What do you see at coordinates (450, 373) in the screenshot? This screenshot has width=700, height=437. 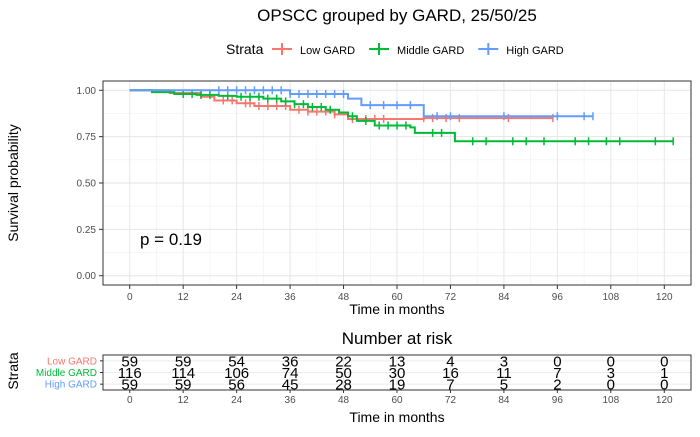 I see `risk-count: 16` at bounding box center [450, 373].